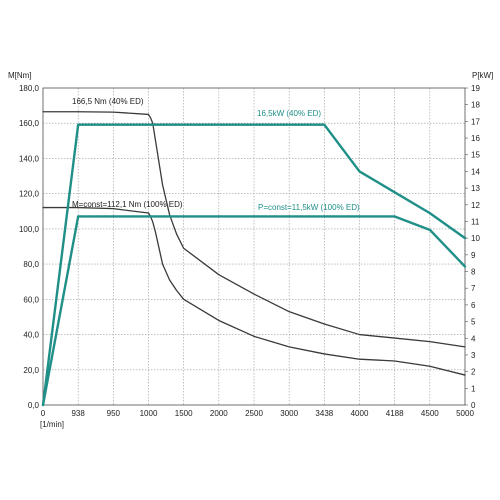 The width and height of the screenshot is (500, 500). Describe the element at coordinates (108, 101) in the screenshot. I see `annotation-166-nm: 166,5 Nm (40% ED)` at that location.